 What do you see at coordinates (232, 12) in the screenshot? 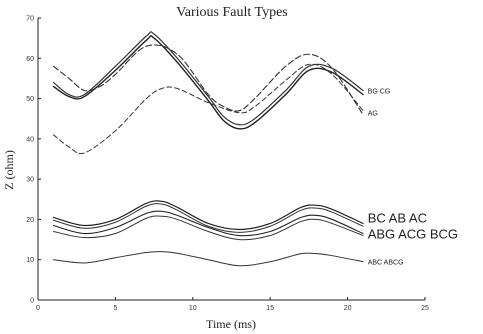
I see `chart-title: Various Fault Types` at bounding box center [232, 12].